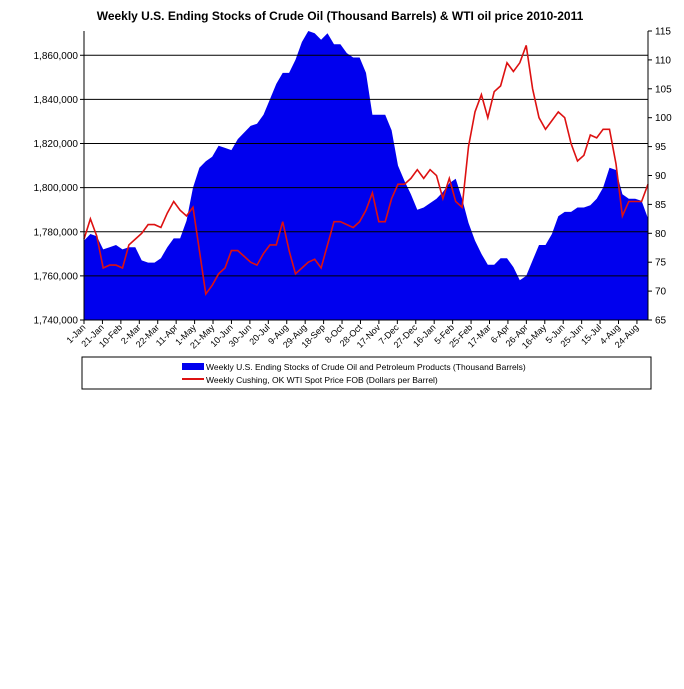 Image resolution: width=684 pixels, height=689 pixels. Describe the element at coordinates (661, 321) in the screenshot. I see `right-tick-label: 65` at that location.